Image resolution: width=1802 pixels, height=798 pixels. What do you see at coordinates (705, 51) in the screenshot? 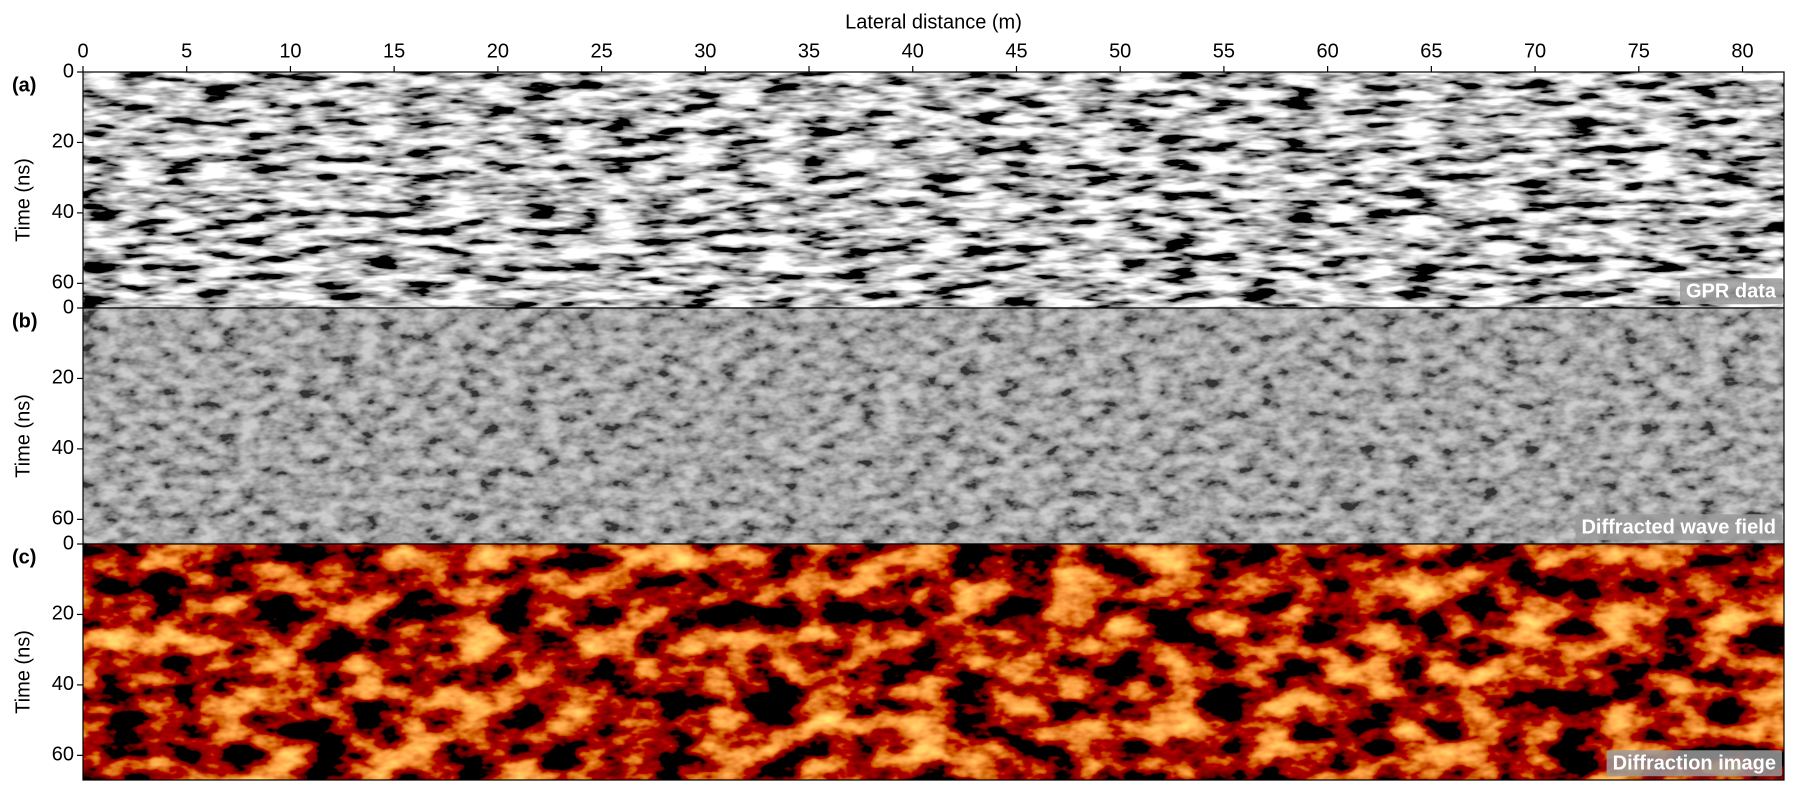
I see `x-tick-label: 30` at bounding box center [705, 51].